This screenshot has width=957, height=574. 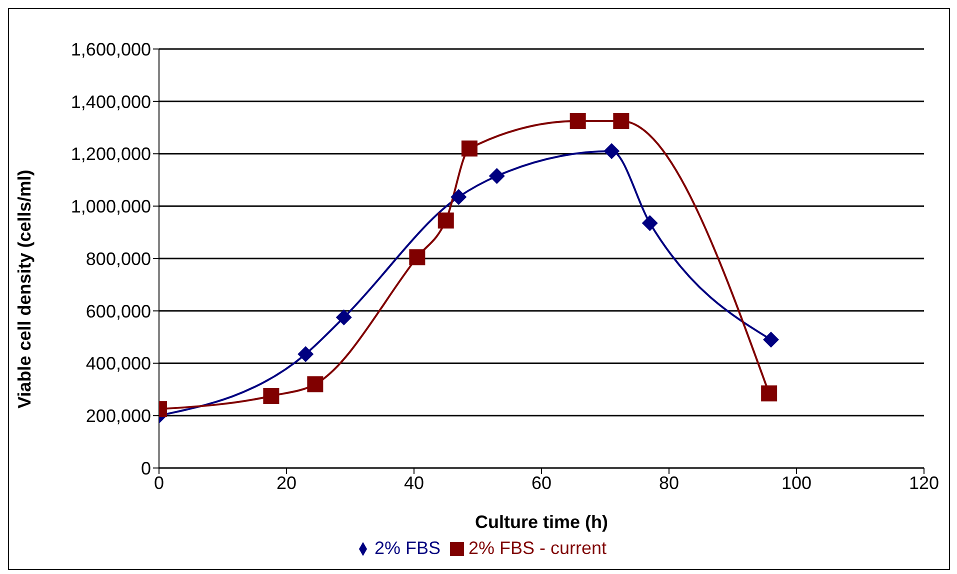 I want to click on y-tick-label: 600,000, so click(x=118, y=311).